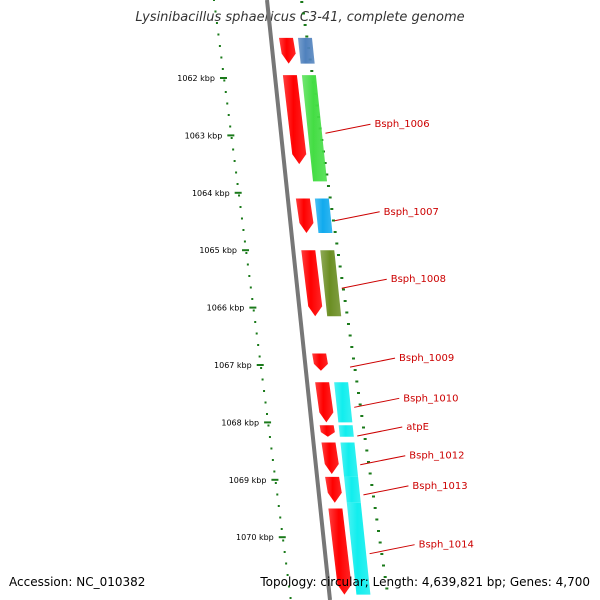 The image size is (600, 600). I want to click on tick-label: 1062 kbp, so click(196, 78).